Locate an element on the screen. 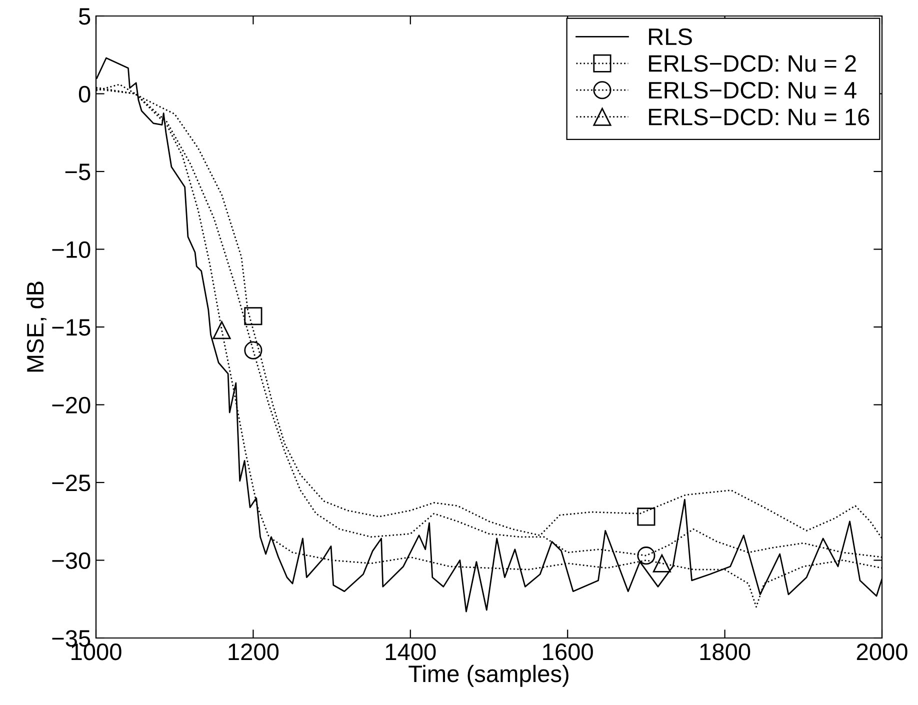 The width and height of the screenshot is (918, 705). x-tick-label: 2000 is located at coordinates (882, 651).